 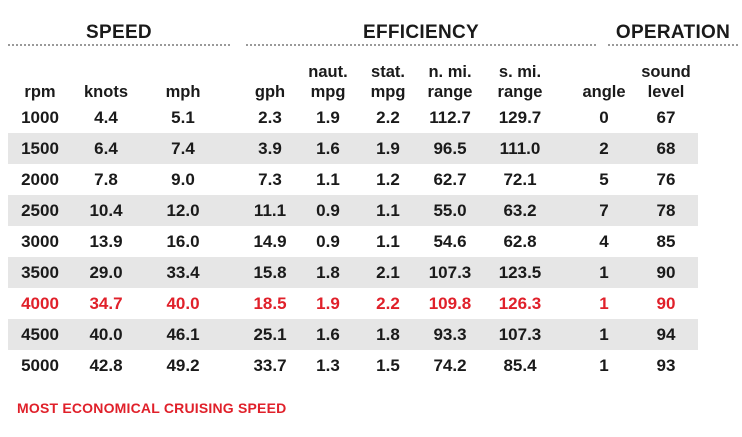 What do you see at coordinates (388, 82) in the screenshot?
I see `col-header-stat-mpg: stat. mpg` at bounding box center [388, 82].